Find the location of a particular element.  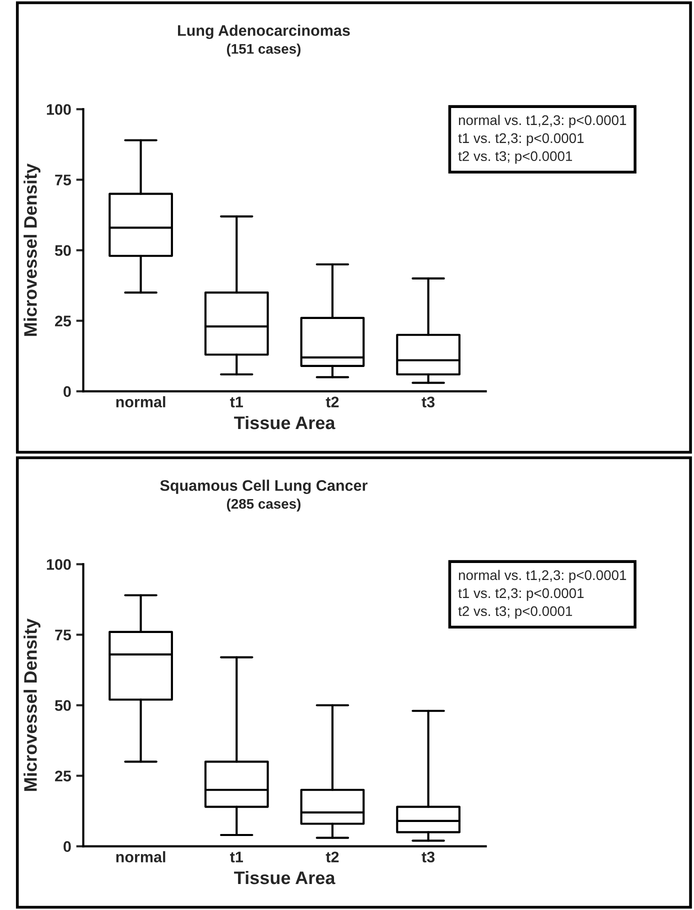

chart-title: Squamous Cell Lung Cancer is located at coordinates (264, 487).